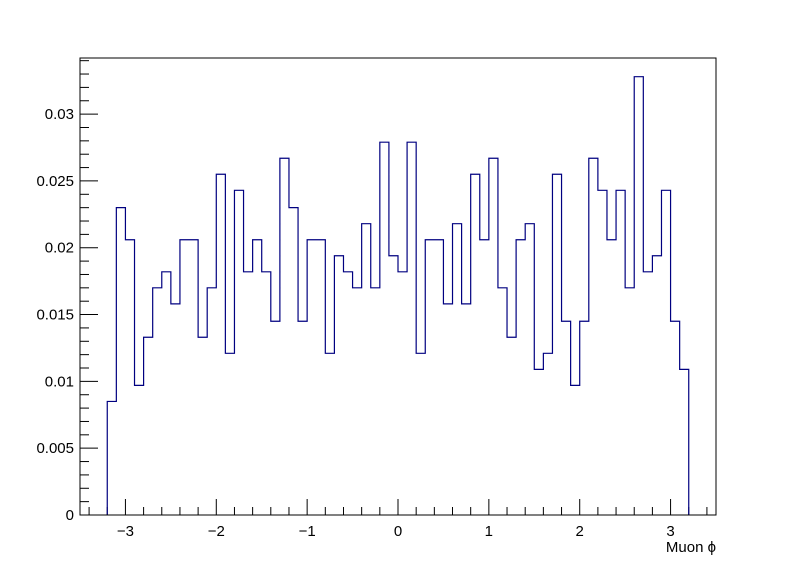 The height and width of the screenshot is (572, 796). I want to click on x-tick-label: −3, so click(125, 531).